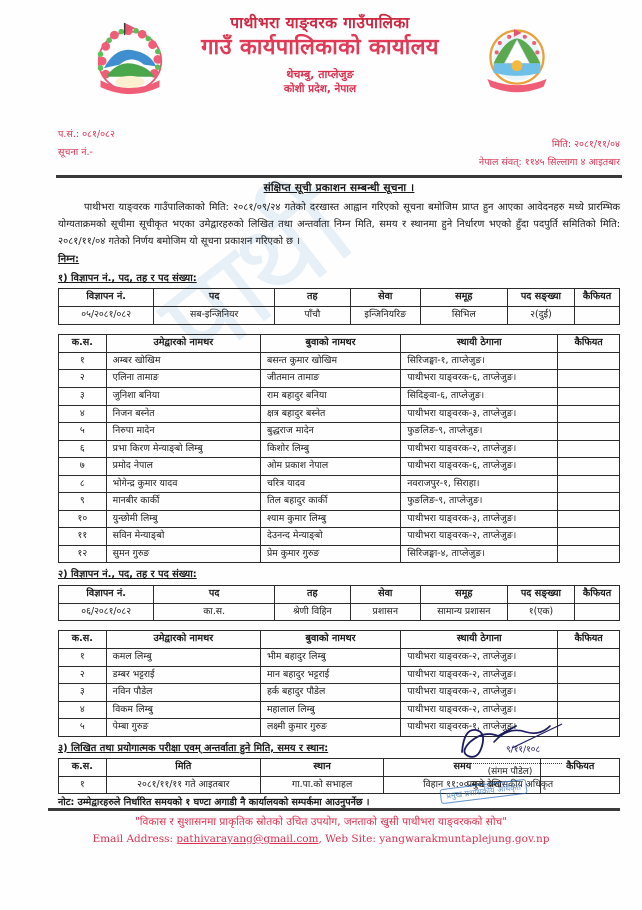 The width and height of the screenshot is (642, 910). Describe the element at coordinates (330, 727) in the screenshot. I see `cell-father-name: लक्ष्मी कुमार गुरुङ` at that location.